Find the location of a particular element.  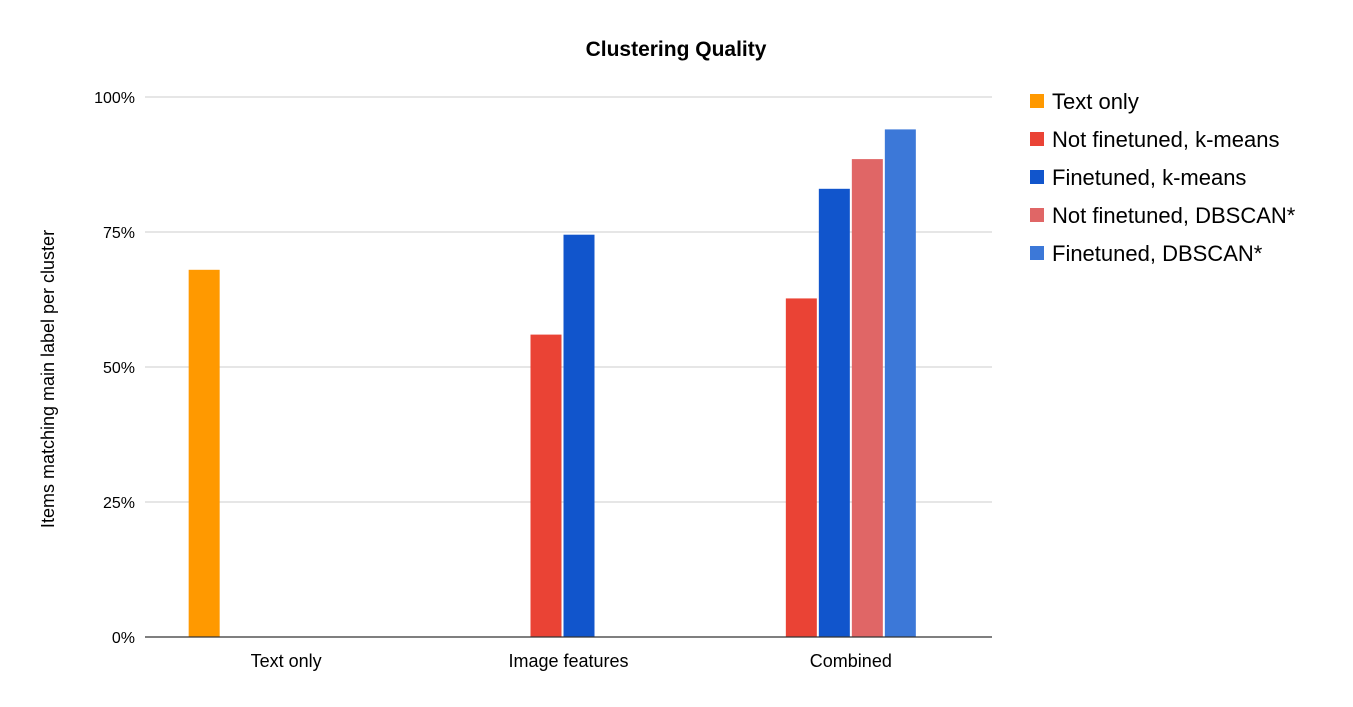

x-tick-label: Image features is located at coordinates (568, 661).